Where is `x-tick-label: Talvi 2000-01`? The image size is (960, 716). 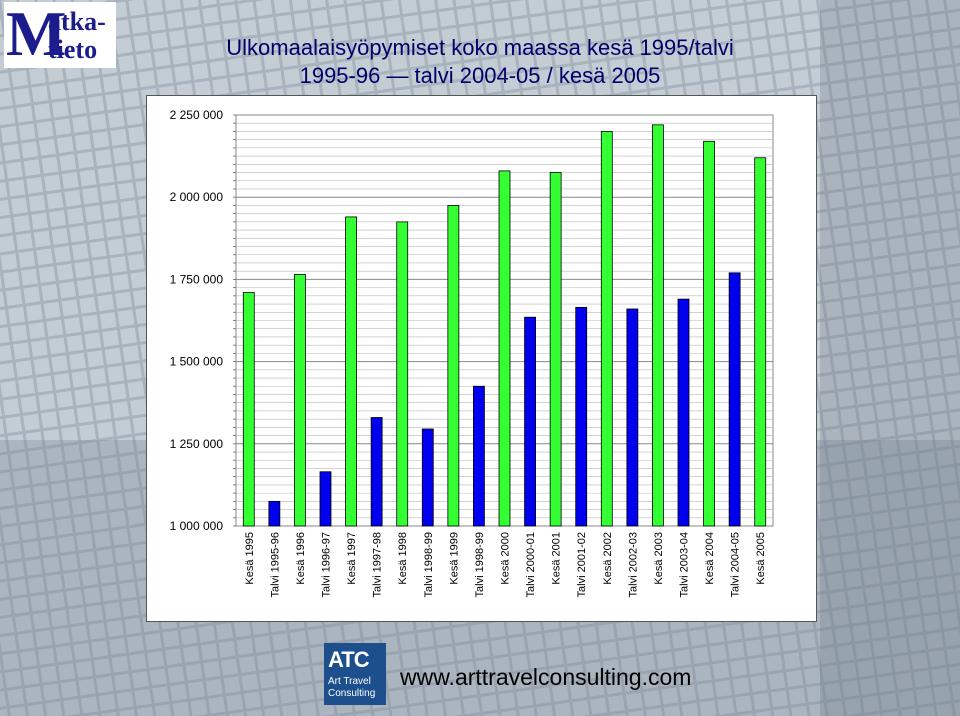 x-tick-label: Talvi 2000-01 is located at coordinates (531, 564).